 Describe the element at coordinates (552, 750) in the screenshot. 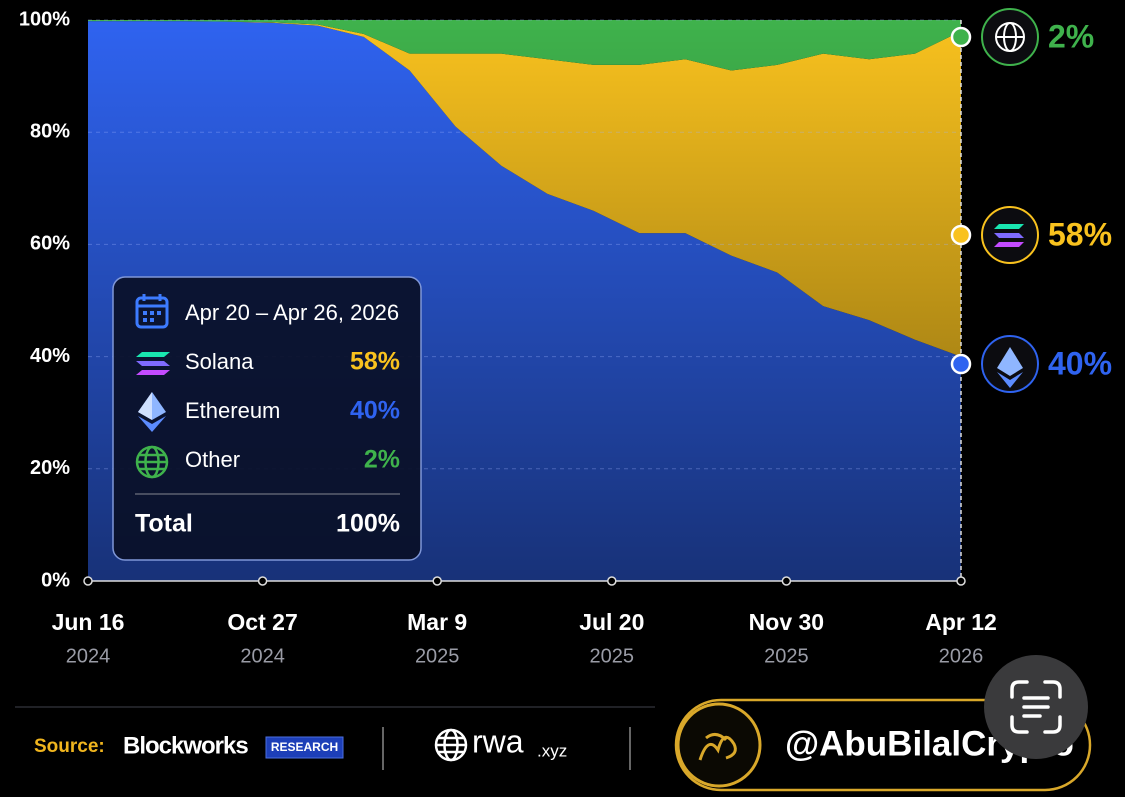

I see `partner-suffix: .xyz` at that location.